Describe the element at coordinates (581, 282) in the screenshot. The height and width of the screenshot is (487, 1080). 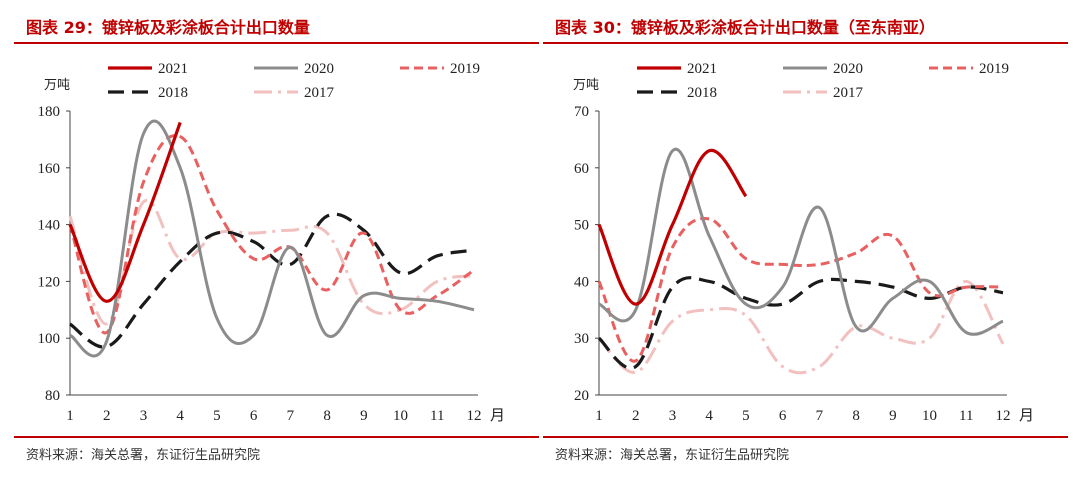
I see `y-tick-label: 40` at that location.